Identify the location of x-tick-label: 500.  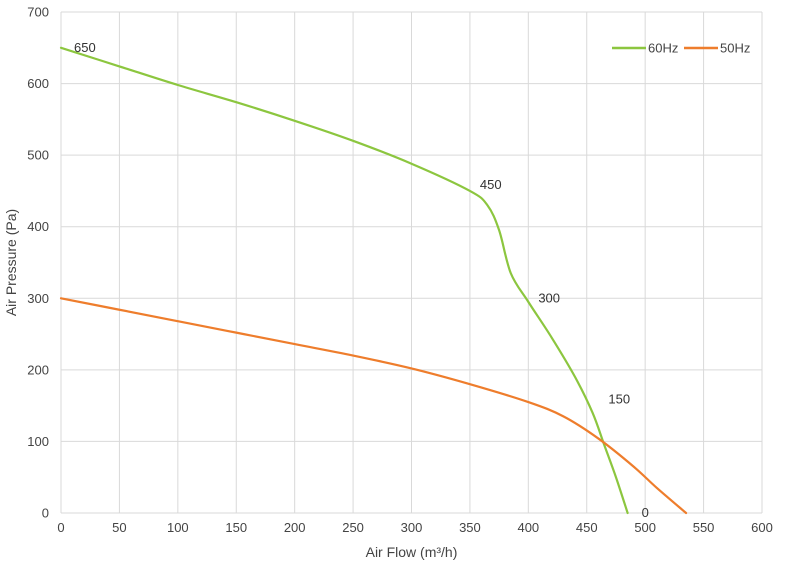
(645, 527).